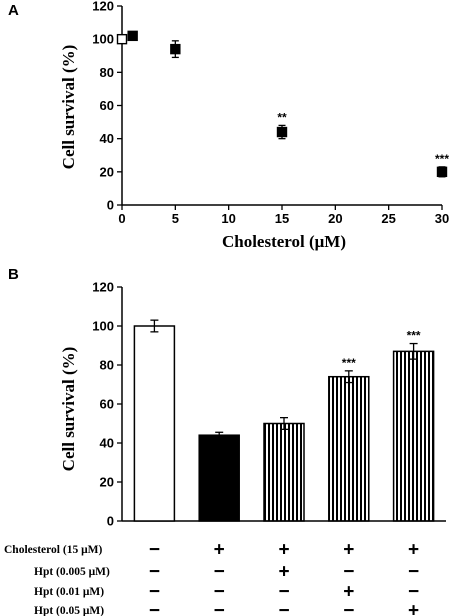  Describe the element at coordinates (284, 241) in the screenshot. I see `panel-a-xlabel: Cholesterol (μM)` at that location.